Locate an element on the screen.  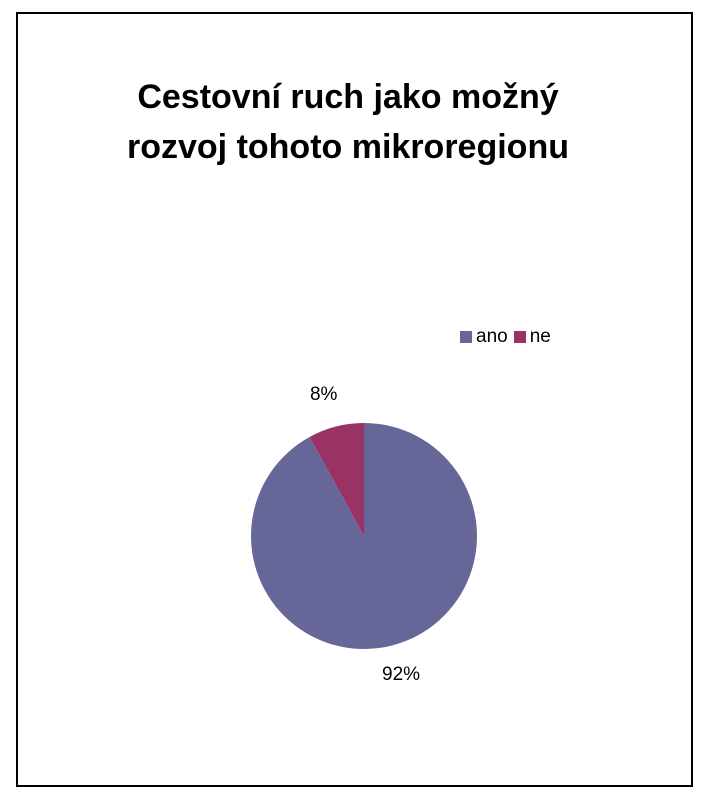
legend-item-ne: ne is located at coordinates (532, 337).